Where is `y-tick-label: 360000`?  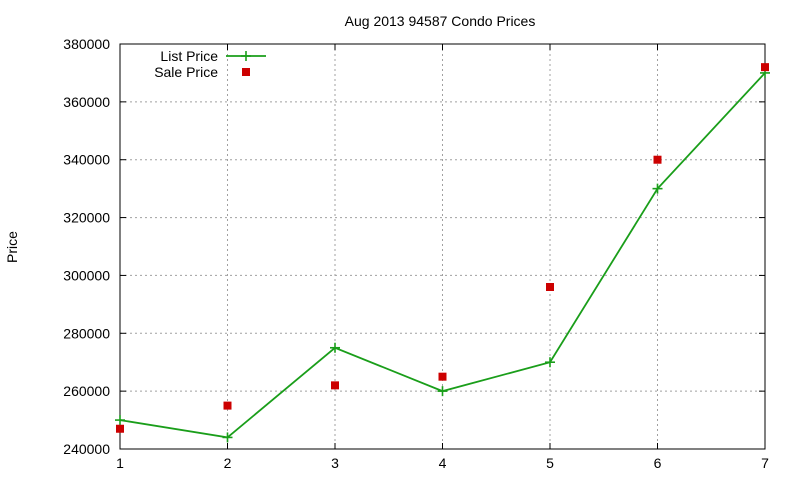
y-tick-label: 360000 is located at coordinates (86, 102).